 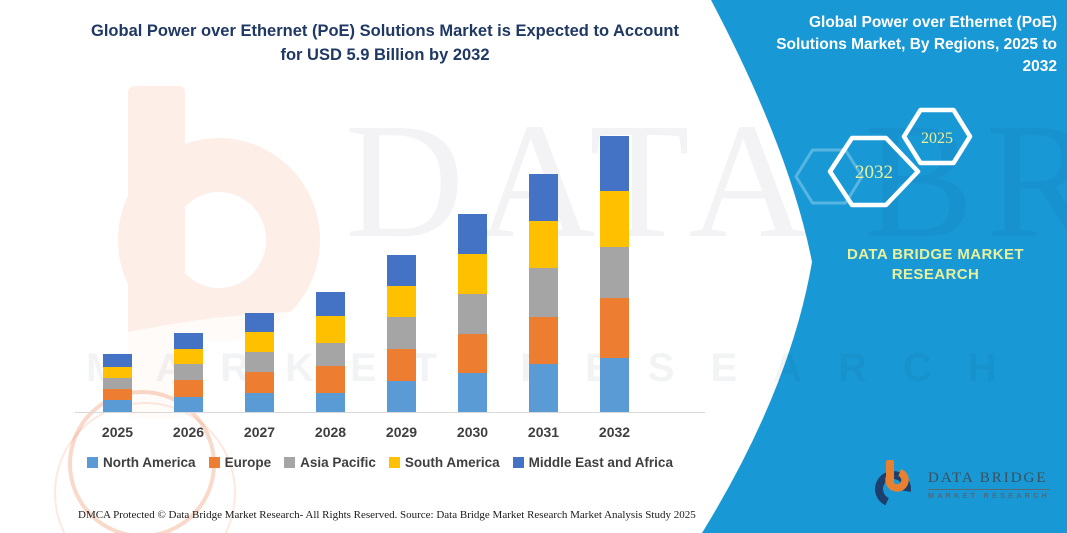 I want to click on bar-2030, so click(x=472, y=312).